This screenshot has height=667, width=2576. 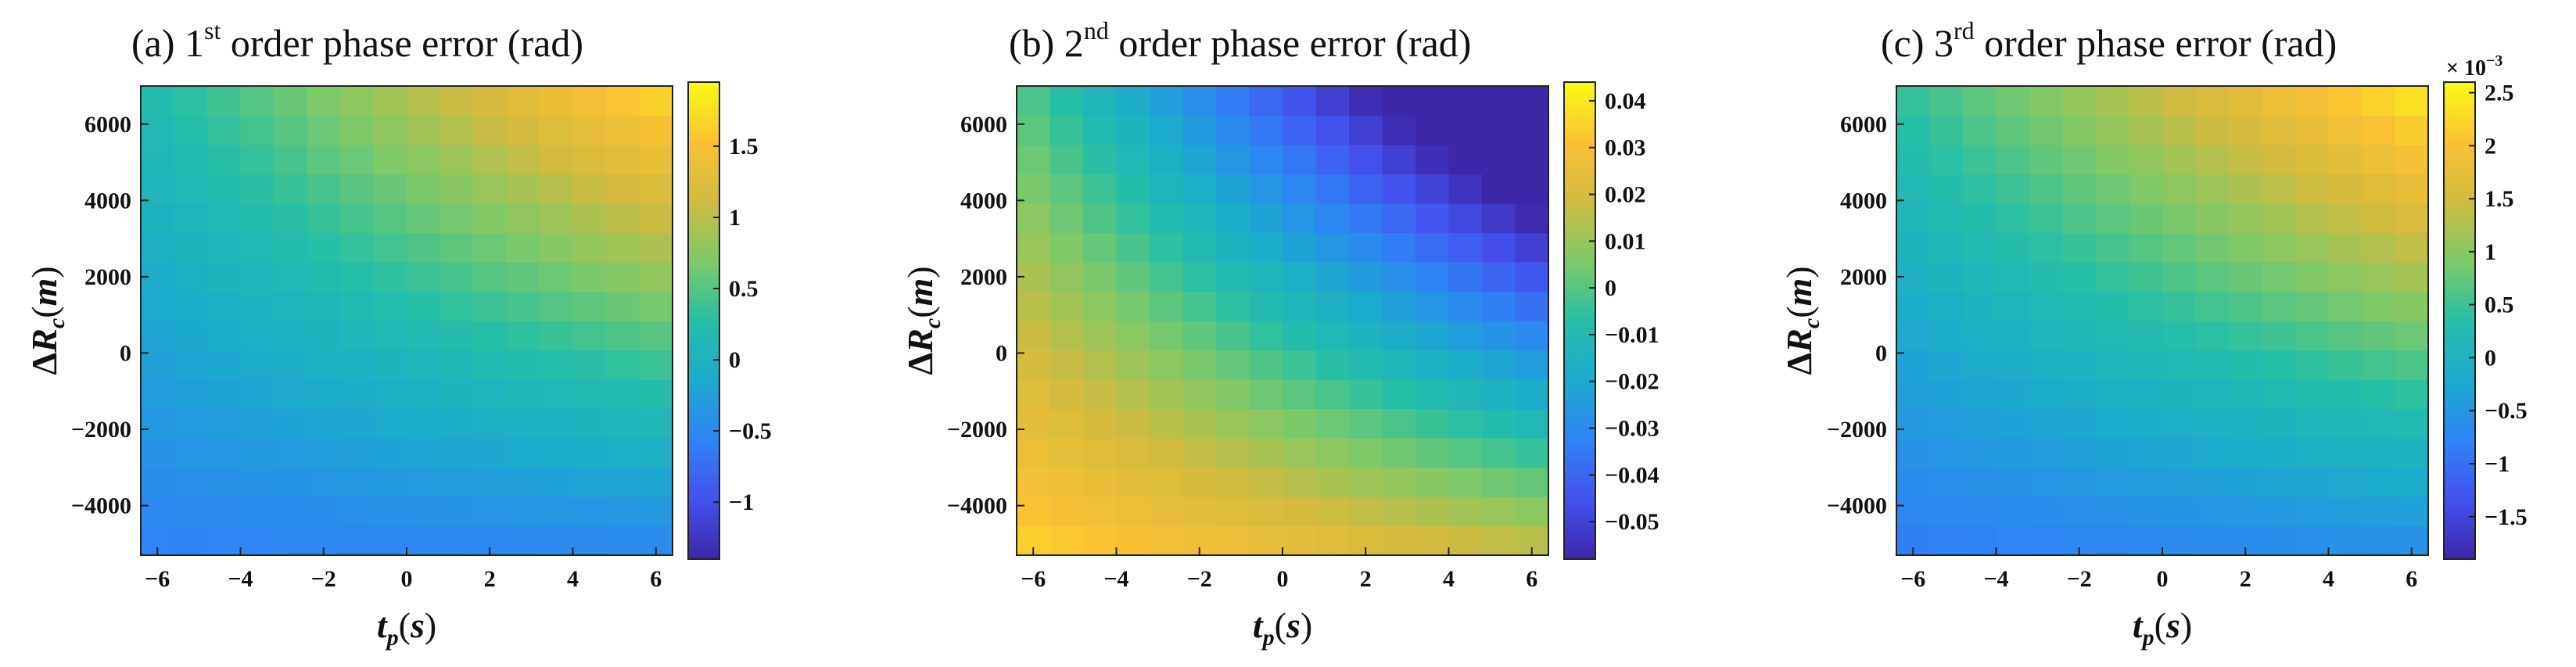 I want to click on colorbar-a, so click(x=703, y=320).